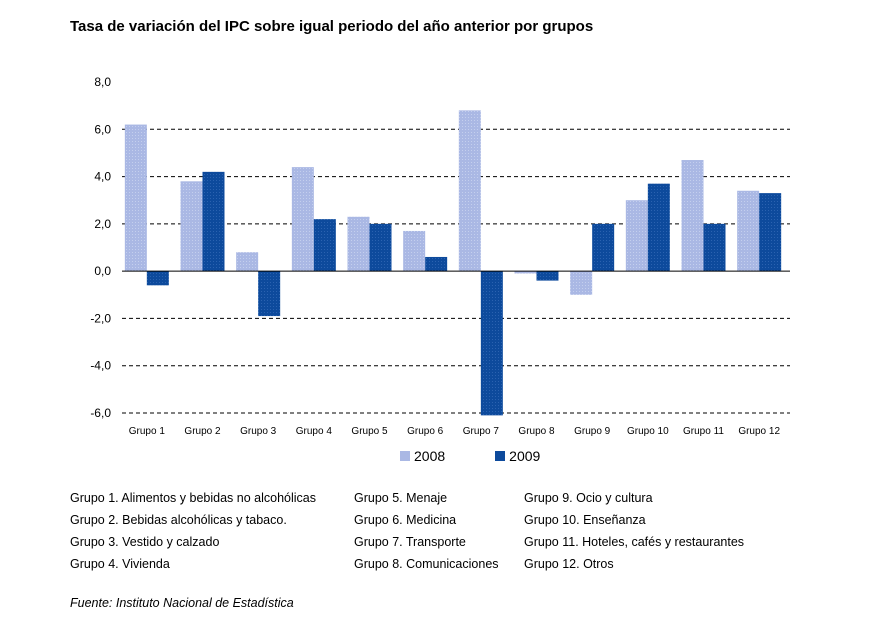 Image resolution: width=873 pixels, height=638 pixels. I want to click on y-tick-label: -6,0, so click(100, 413).